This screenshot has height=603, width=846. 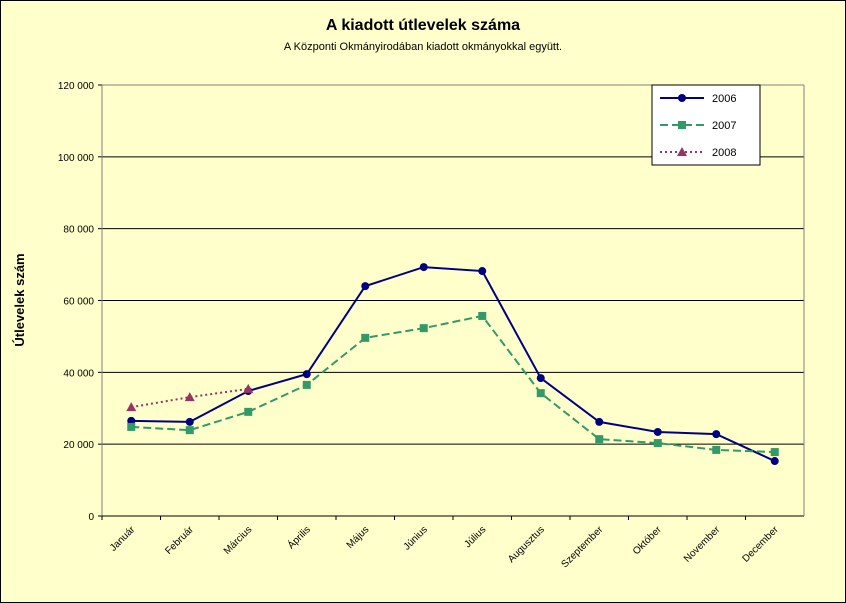 What do you see at coordinates (76, 158) in the screenshot?
I see `y-tick-label: 100 000` at bounding box center [76, 158].